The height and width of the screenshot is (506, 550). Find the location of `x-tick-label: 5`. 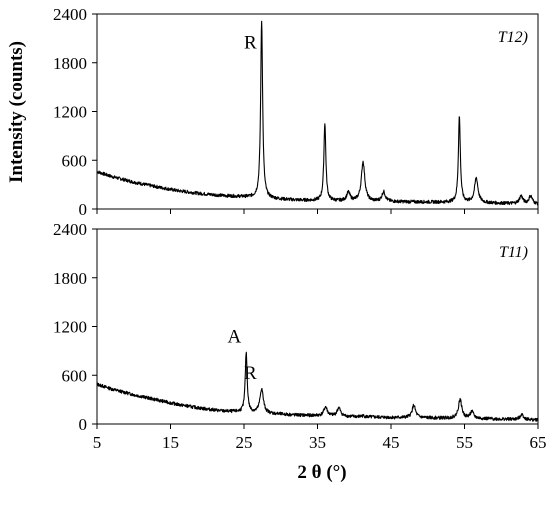

x-tick-label: 5 is located at coordinates (97, 442).